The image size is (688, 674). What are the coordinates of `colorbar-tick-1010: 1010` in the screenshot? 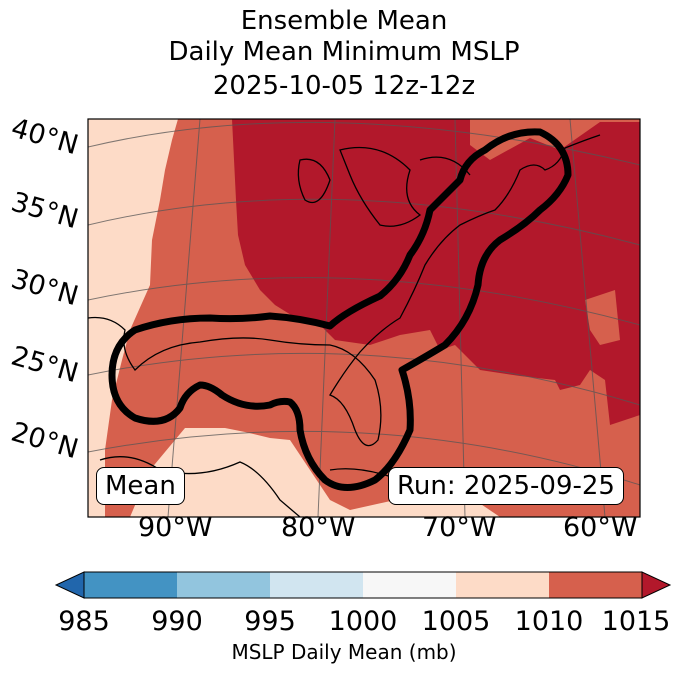 It's located at (549, 621).